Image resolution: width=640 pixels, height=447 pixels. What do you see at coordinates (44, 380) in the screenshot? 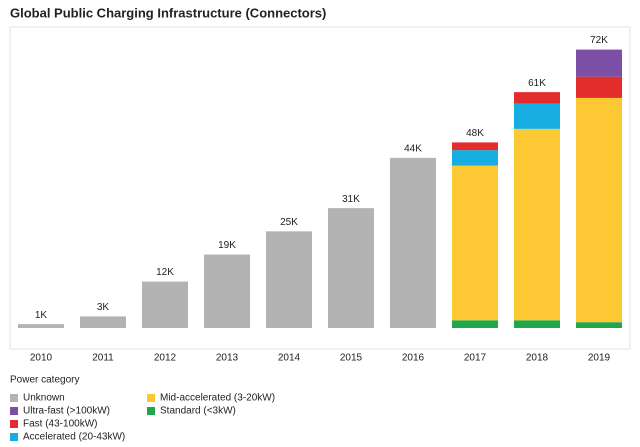
I see `legend-title: Power category` at bounding box center [44, 380].